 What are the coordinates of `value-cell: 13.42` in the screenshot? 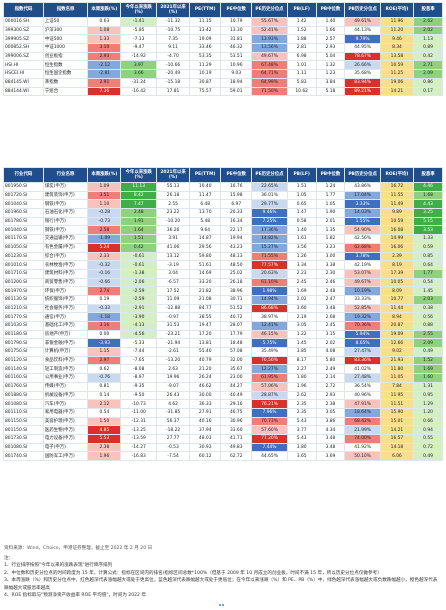 It's located at (205, 30).